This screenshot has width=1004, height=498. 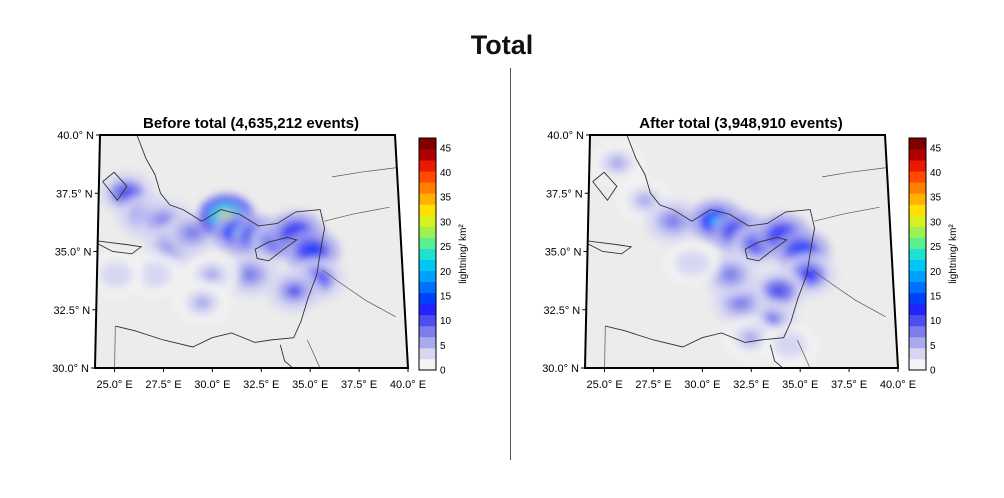 I want to click on colorbar-tick-label: 40, so click(x=446, y=173).